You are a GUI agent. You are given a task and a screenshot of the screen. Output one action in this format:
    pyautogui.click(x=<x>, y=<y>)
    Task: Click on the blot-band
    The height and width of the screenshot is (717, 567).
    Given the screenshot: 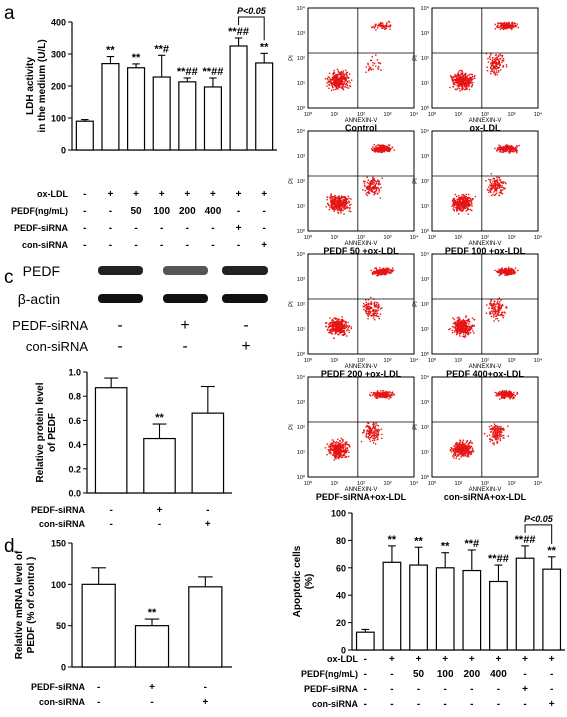 What is the action you would take?
    pyautogui.click(x=185, y=298)
    